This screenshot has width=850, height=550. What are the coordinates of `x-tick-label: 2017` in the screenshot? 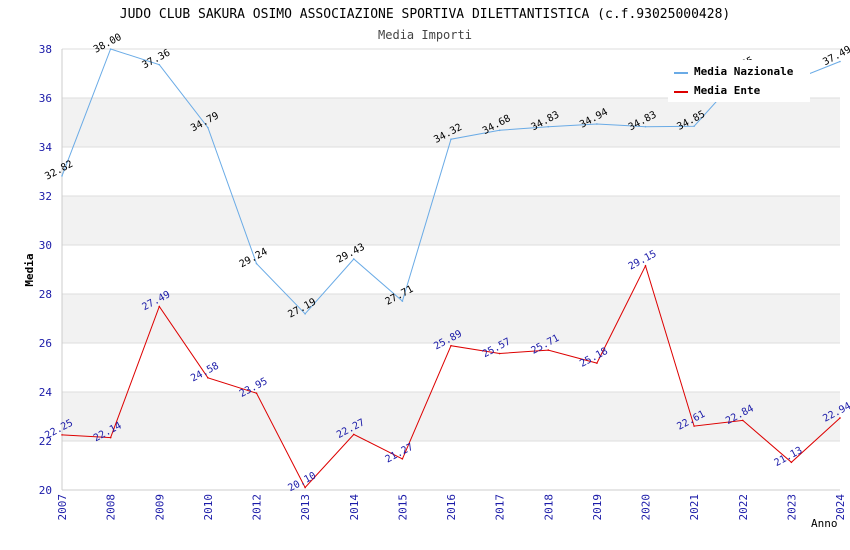 It's located at (500, 507).